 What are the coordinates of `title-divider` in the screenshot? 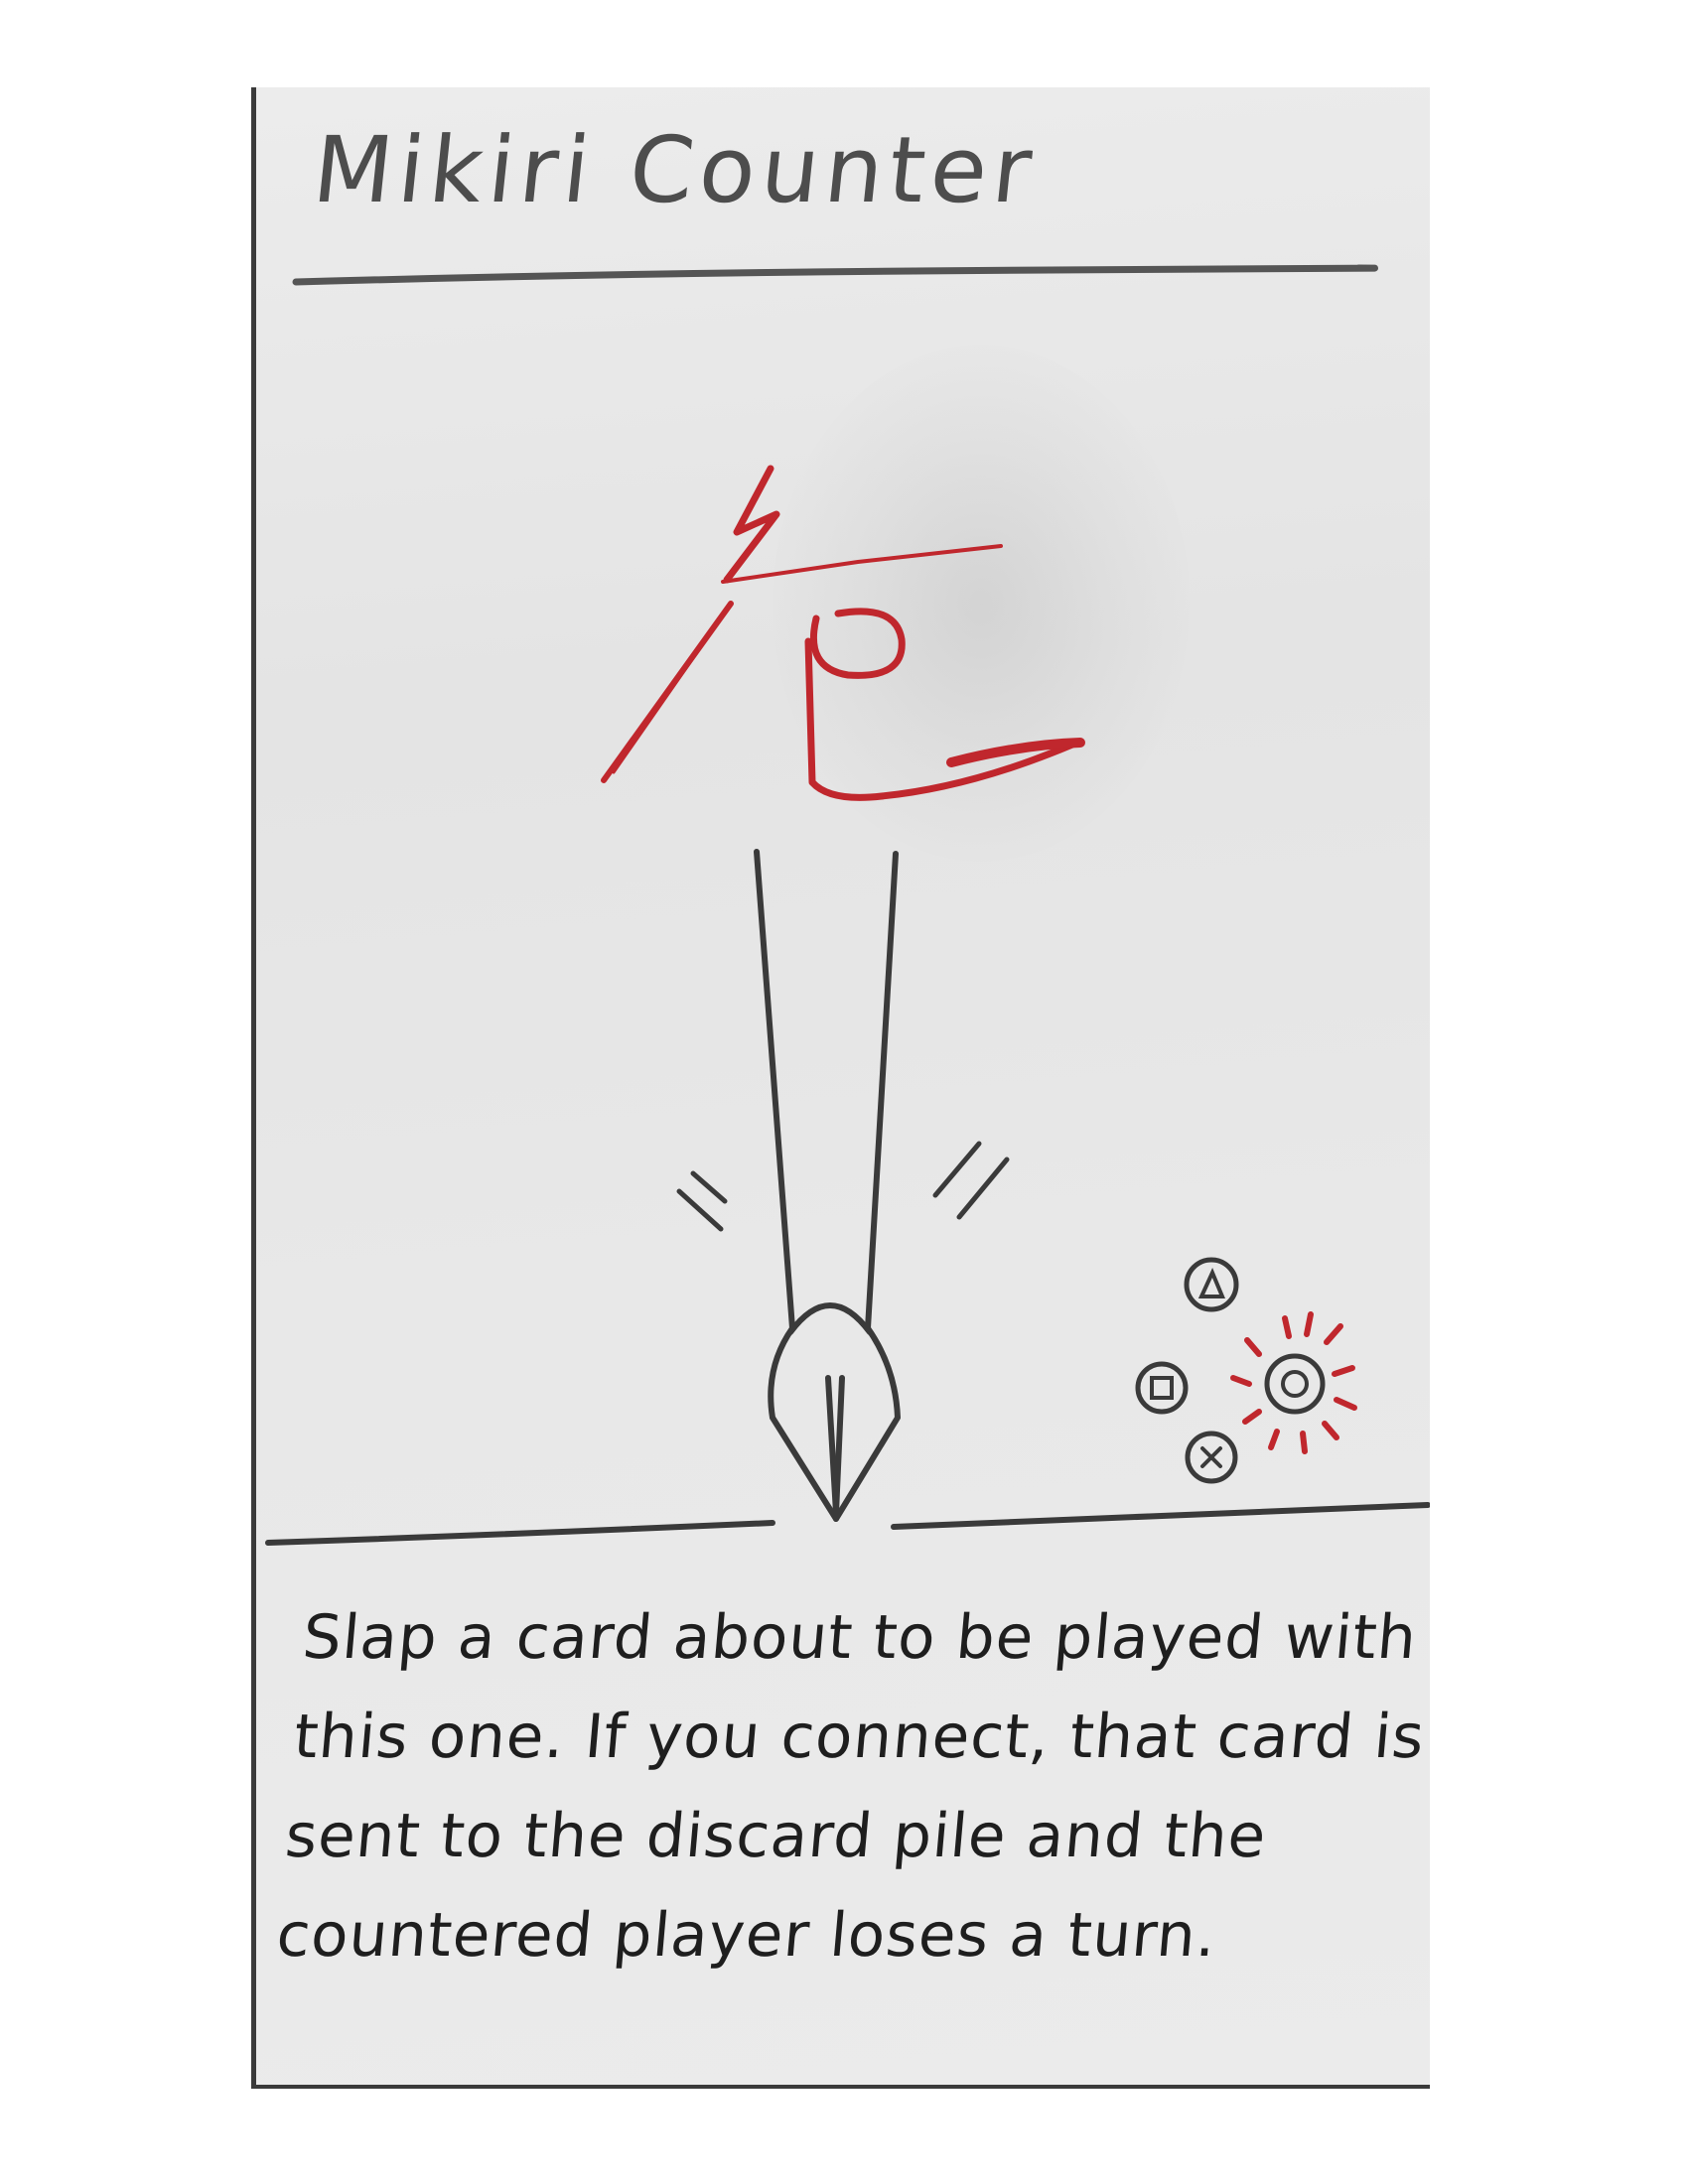 It's located at (835, 275).